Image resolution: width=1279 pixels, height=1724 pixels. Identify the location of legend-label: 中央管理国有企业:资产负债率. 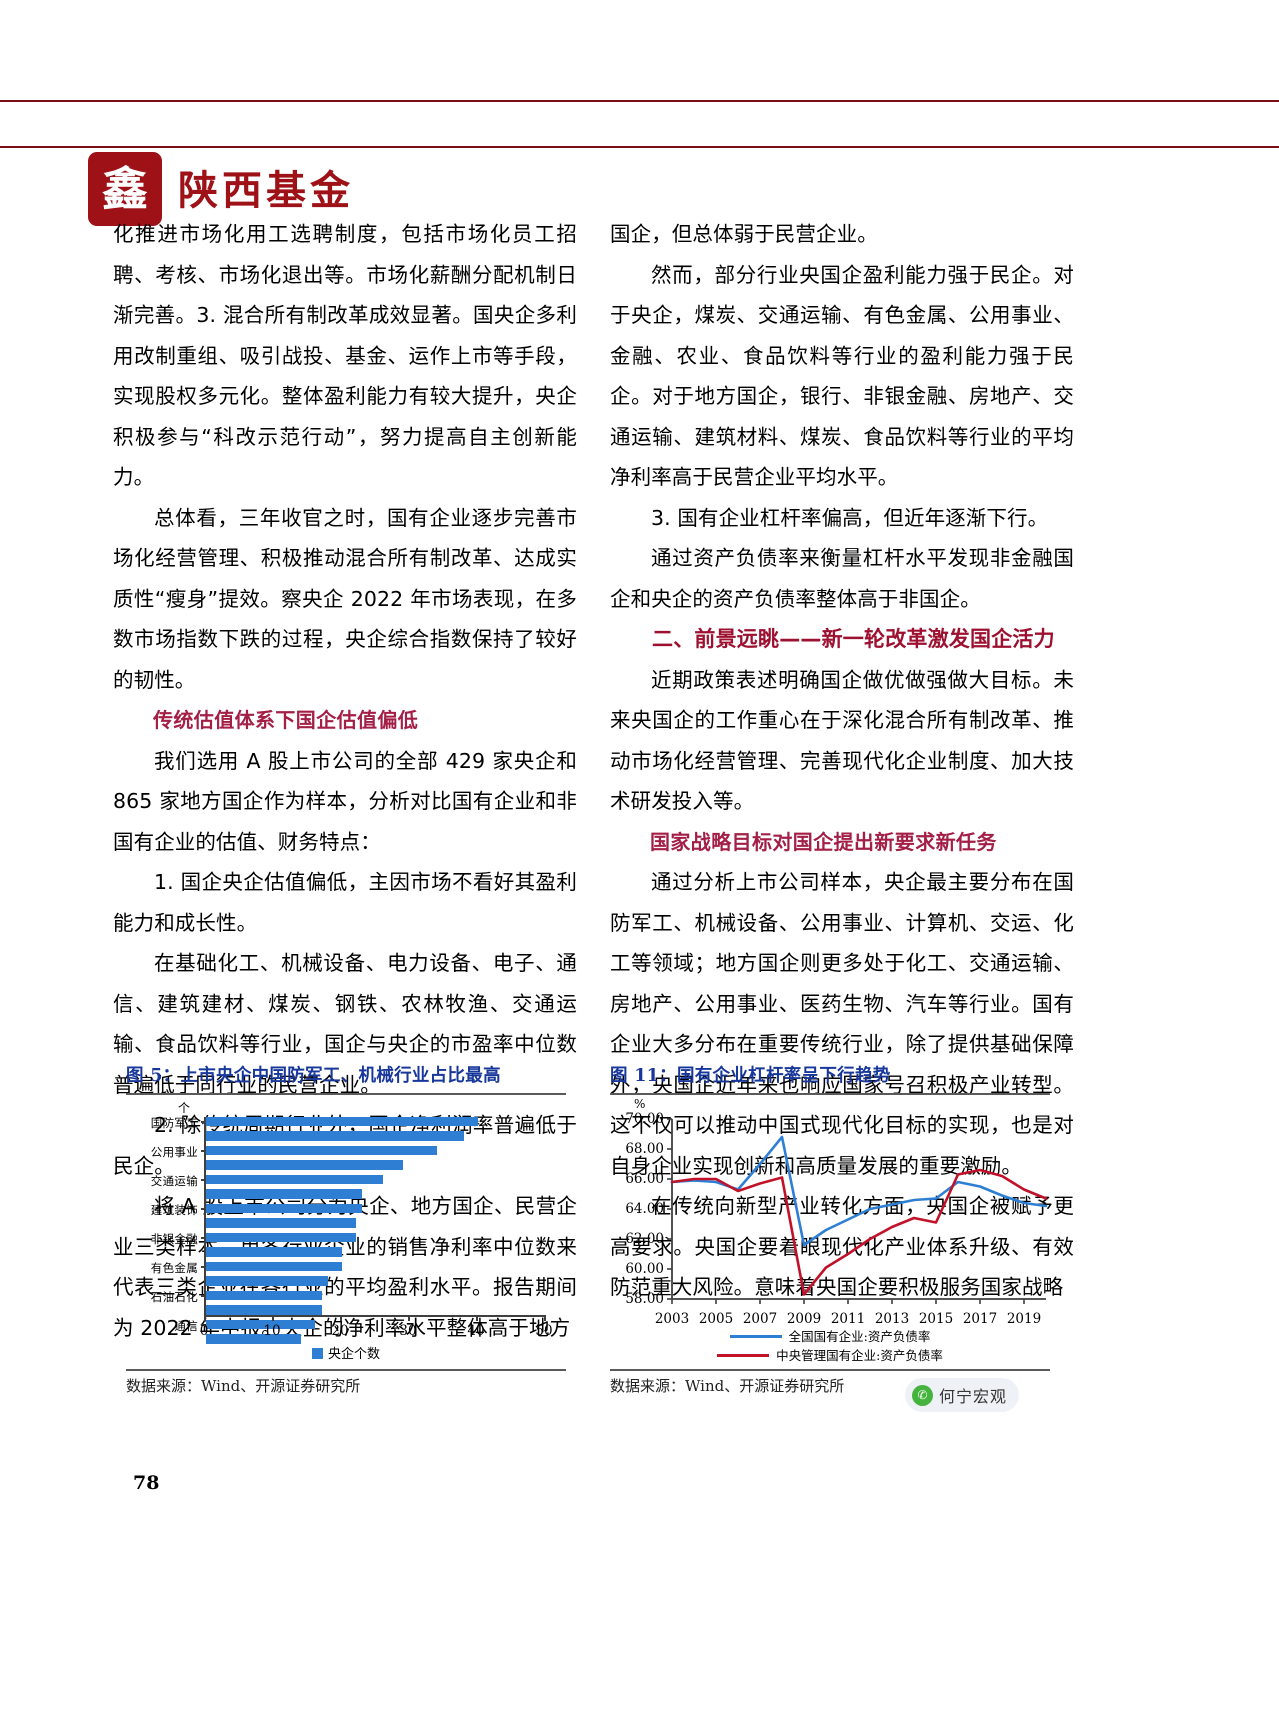
(859, 1355).